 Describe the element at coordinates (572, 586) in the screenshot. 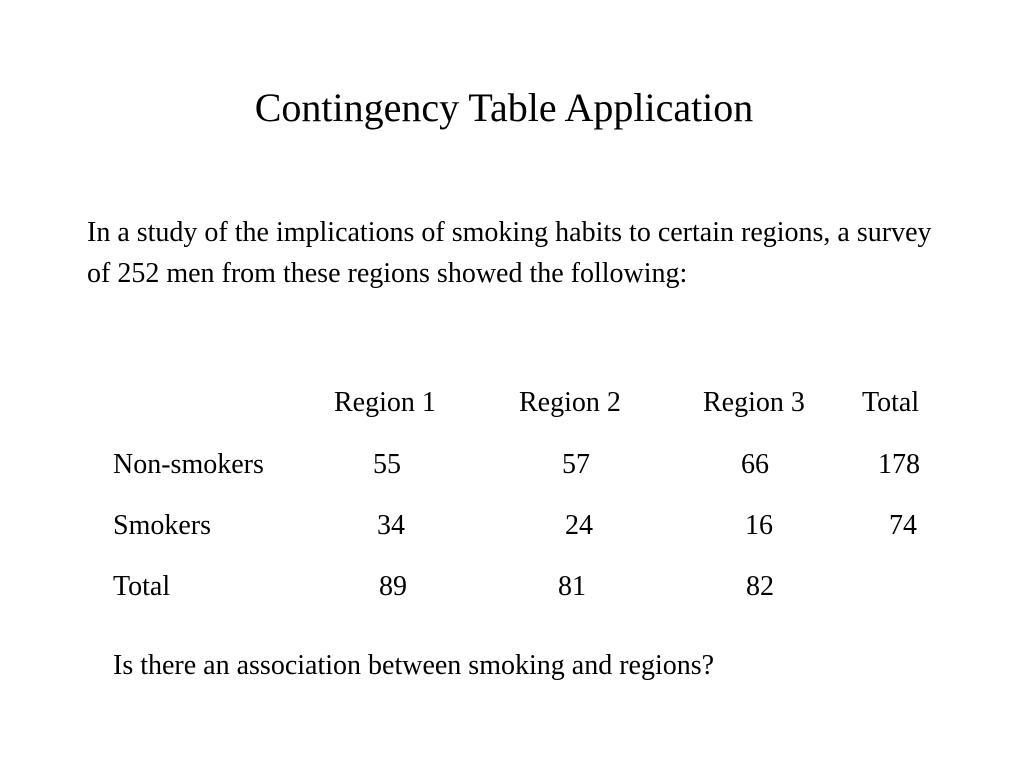

I see `cell-total-region-2: 81` at that location.